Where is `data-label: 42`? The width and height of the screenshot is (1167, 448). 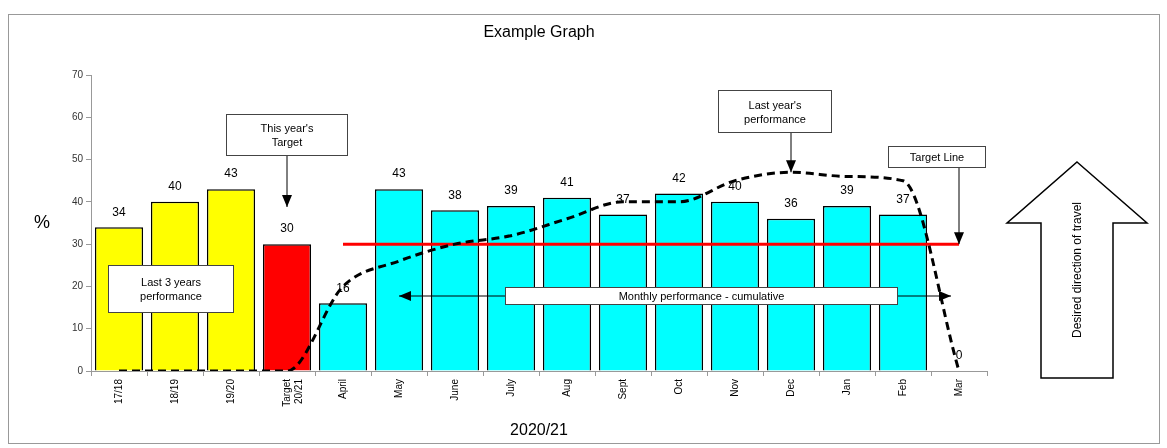
data-label: 42 is located at coordinates (679, 177).